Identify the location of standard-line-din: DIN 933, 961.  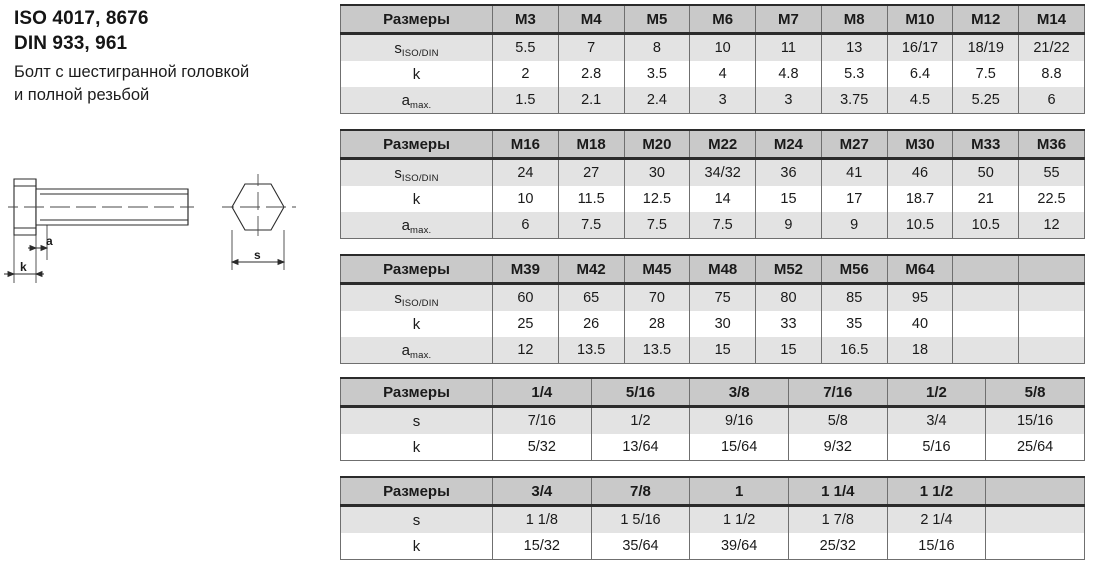
(71, 43).